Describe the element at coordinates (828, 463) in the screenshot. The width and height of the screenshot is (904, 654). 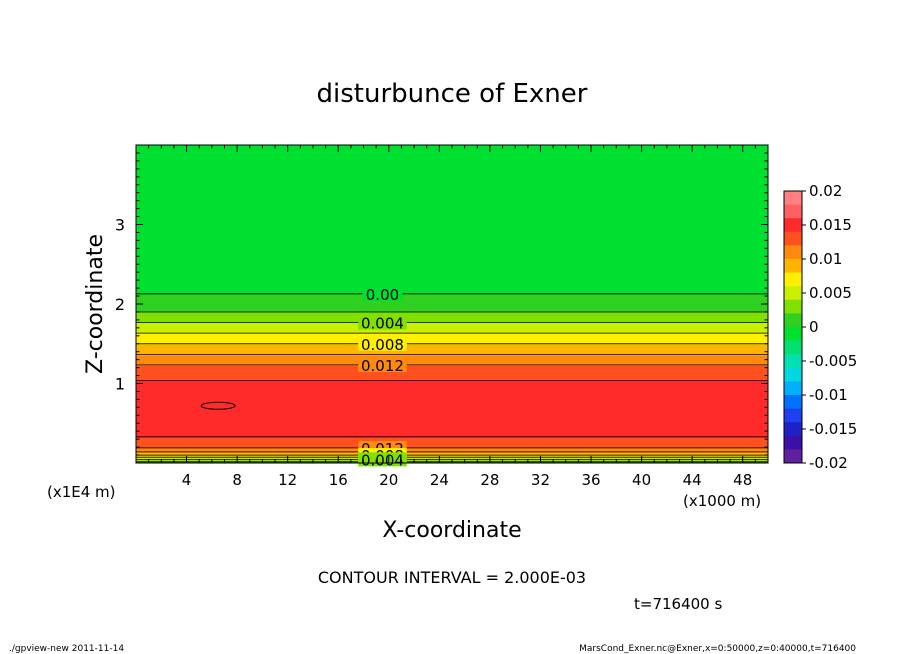
I see `colorbar-tick-label: -0.02` at that location.